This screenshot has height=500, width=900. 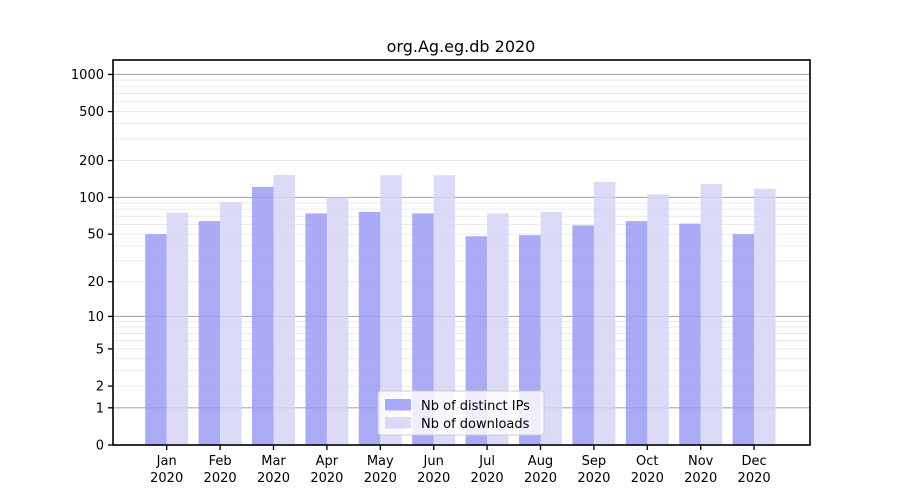 I want to click on bar-downloads-apr, so click(x=337, y=321).